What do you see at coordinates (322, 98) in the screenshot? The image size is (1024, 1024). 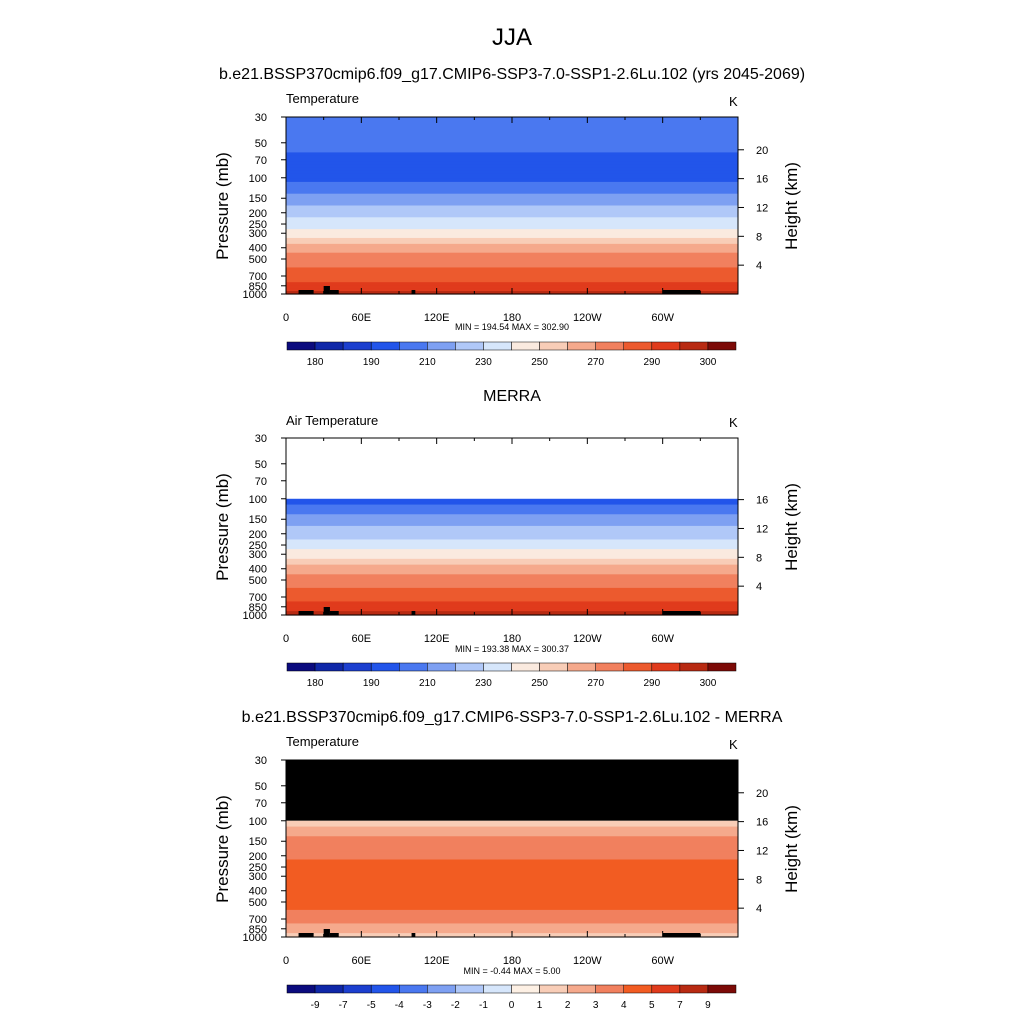 I see `variable-label: Temperature` at bounding box center [322, 98].